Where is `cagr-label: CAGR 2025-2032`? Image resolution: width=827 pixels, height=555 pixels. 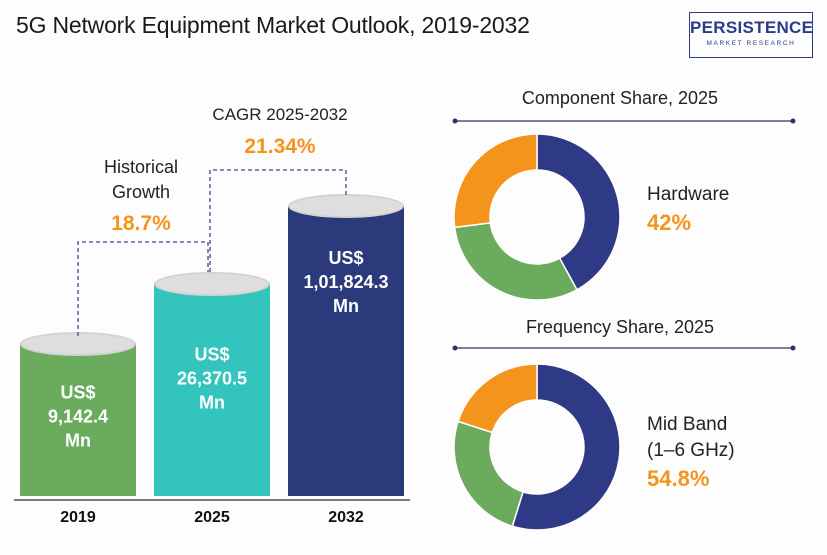 cagr-label: CAGR 2025-2032 is located at coordinates (279, 114).